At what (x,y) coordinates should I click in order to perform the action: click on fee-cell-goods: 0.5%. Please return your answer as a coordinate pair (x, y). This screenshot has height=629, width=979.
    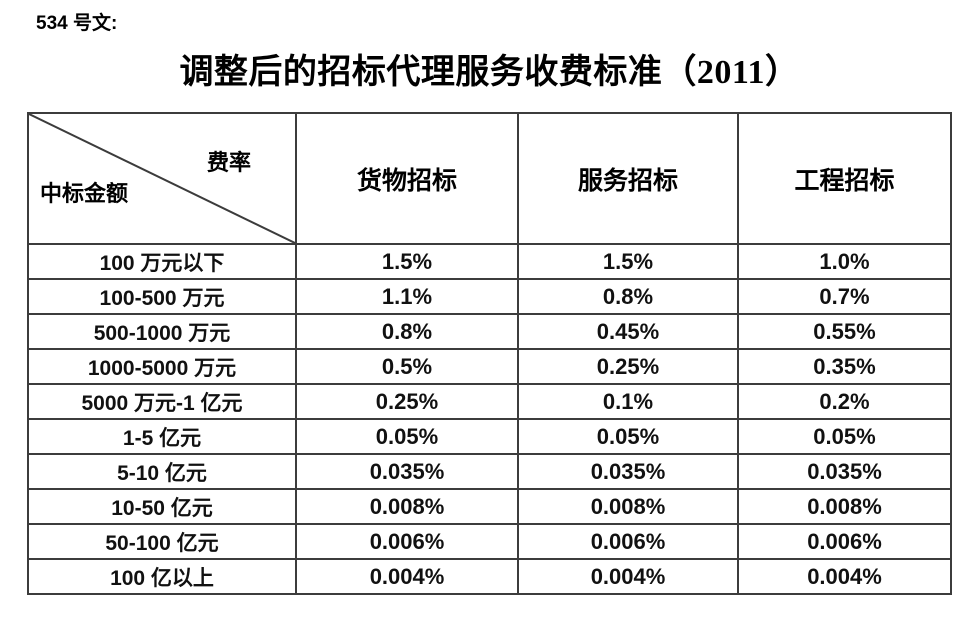
    Looking at the image, I should click on (407, 366).